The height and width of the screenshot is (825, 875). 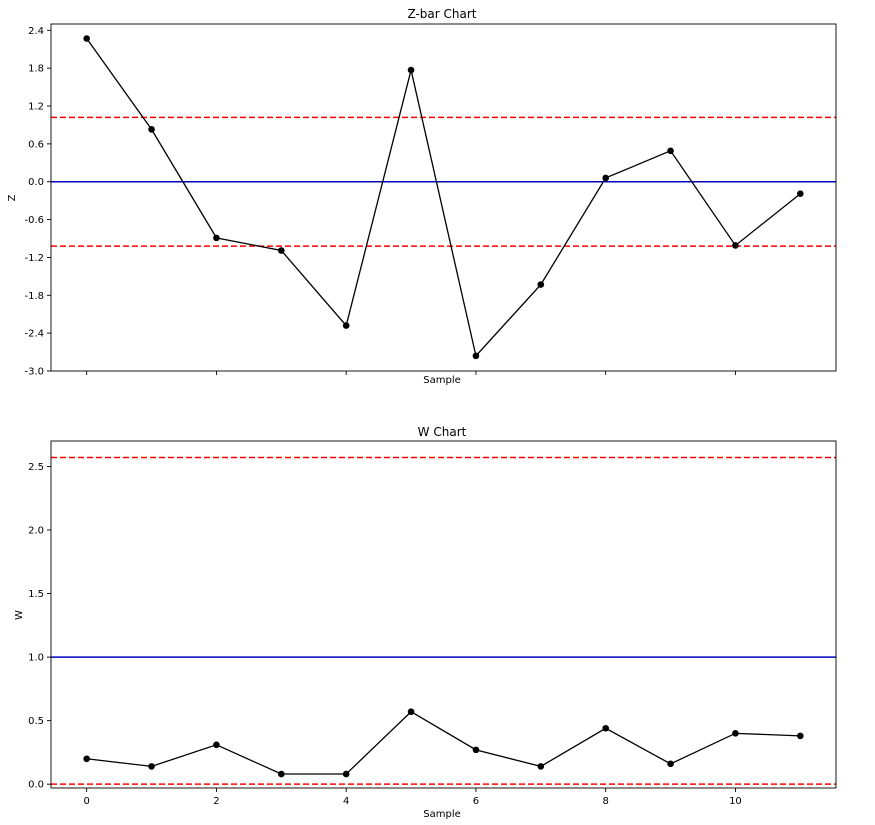 What do you see at coordinates (442, 814) in the screenshot?
I see `w-chart-xlabel: Sample` at bounding box center [442, 814].